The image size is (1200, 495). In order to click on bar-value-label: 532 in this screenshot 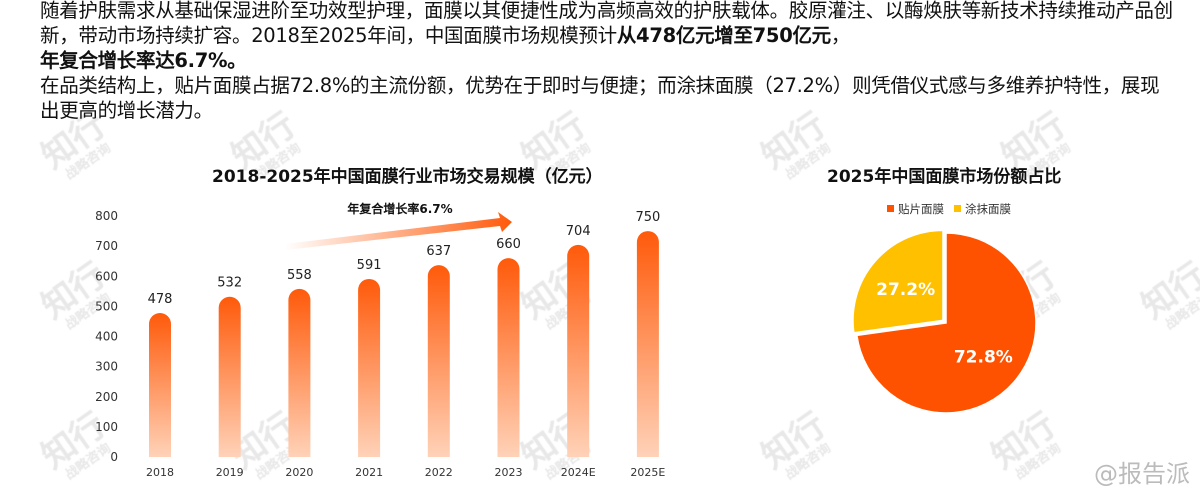, I will do `click(229, 283)`.